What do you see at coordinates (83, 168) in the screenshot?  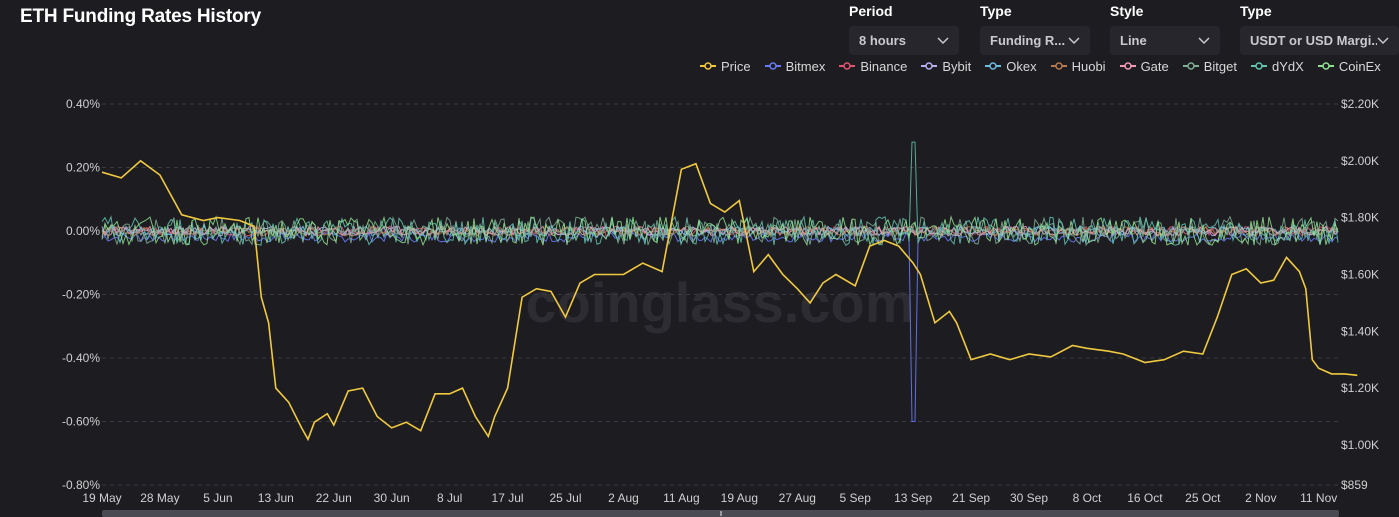 I see `y-left-tick-label: 0.20%` at bounding box center [83, 168].